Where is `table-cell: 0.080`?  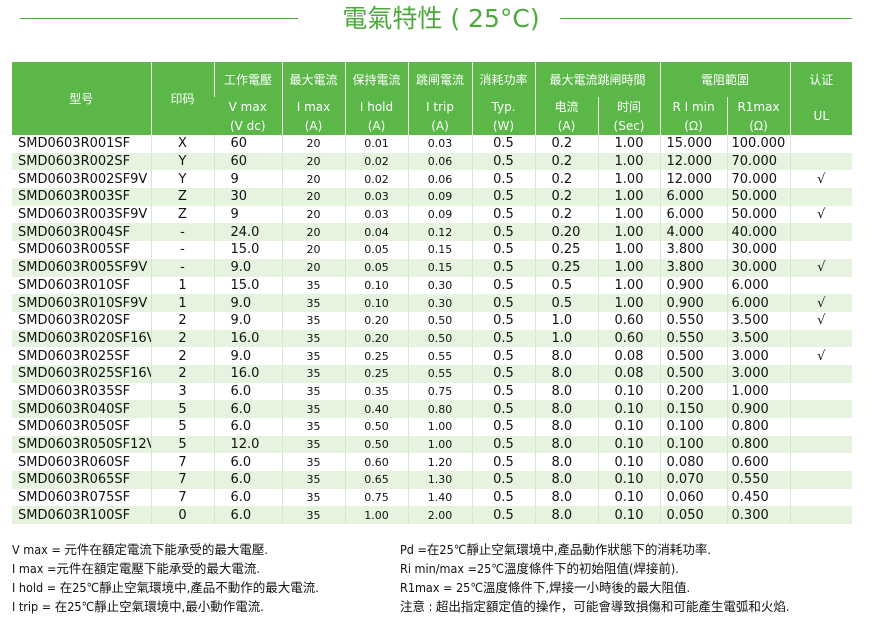
table-cell: 0.080 is located at coordinates (693, 462).